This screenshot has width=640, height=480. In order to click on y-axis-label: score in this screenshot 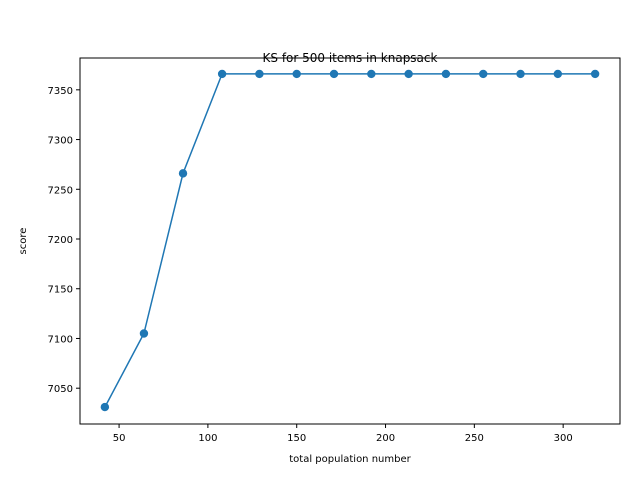, I will do `click(23, 241)`.